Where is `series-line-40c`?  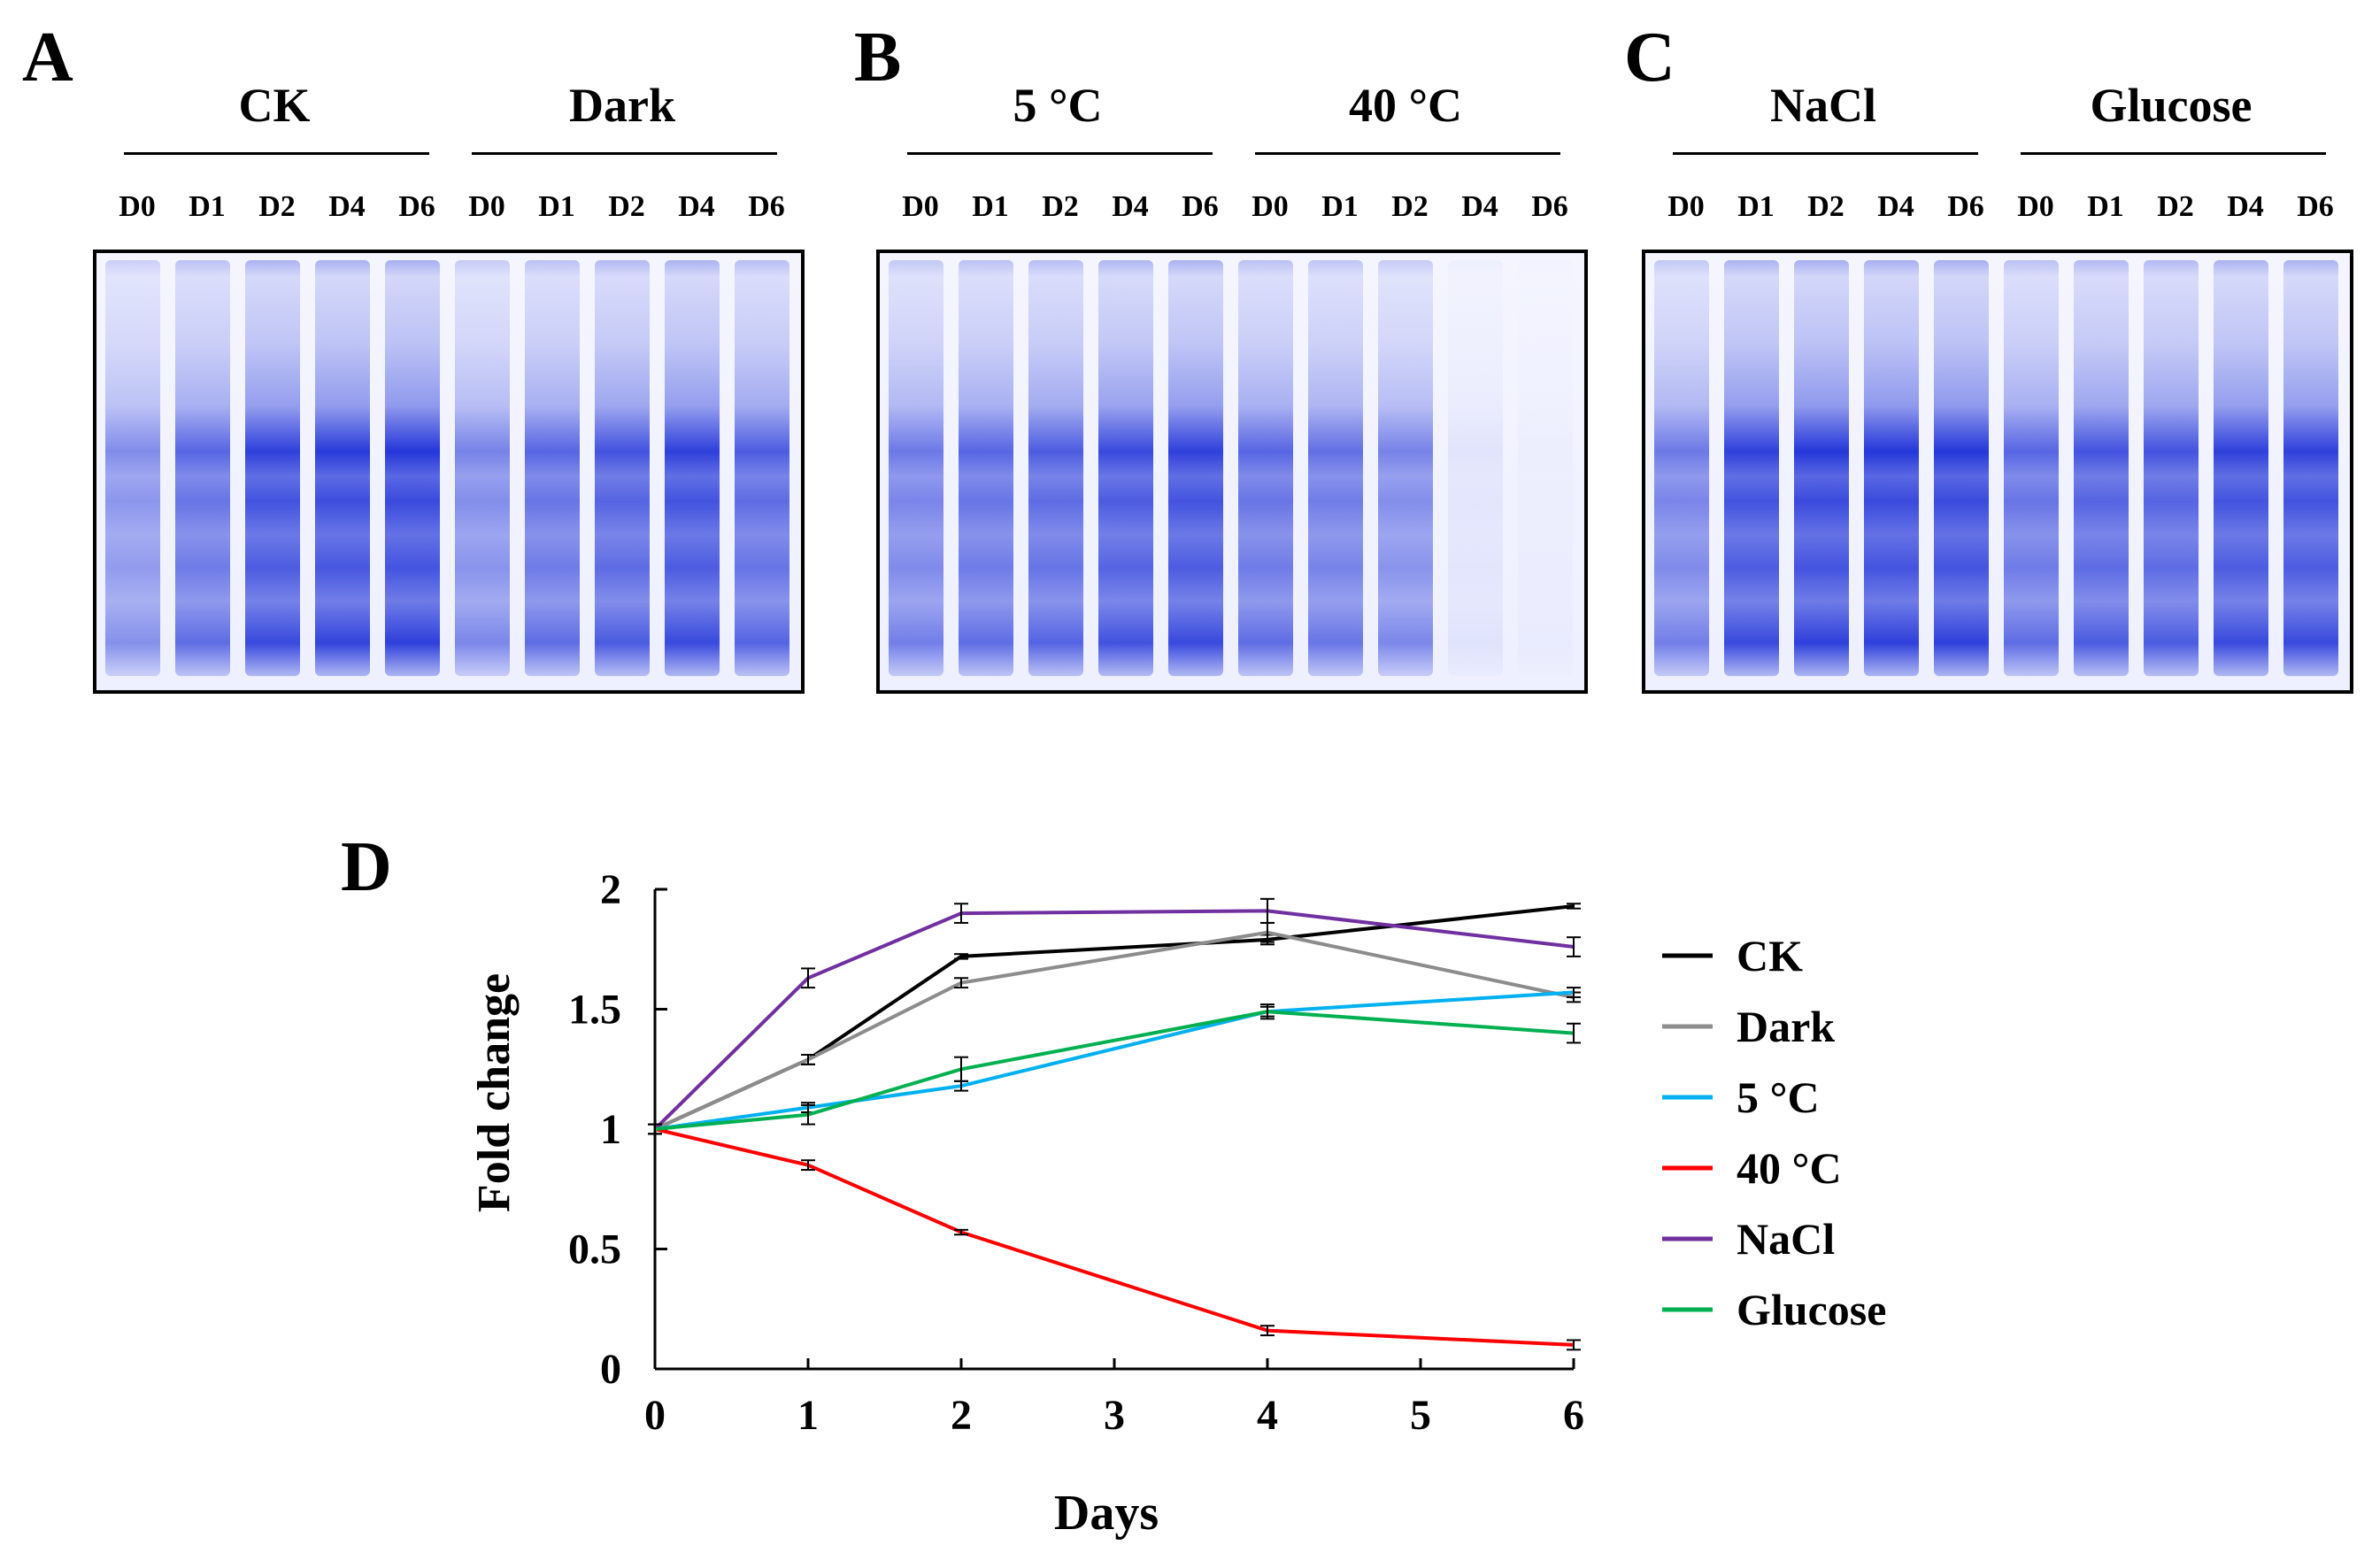 series-line-40c is located at coordinates (1114, 1237).